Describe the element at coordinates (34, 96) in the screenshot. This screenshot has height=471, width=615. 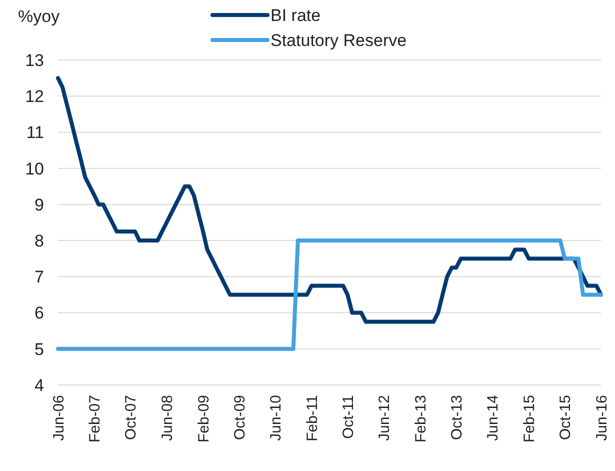
I see `y-tick-label: 12` at that location.